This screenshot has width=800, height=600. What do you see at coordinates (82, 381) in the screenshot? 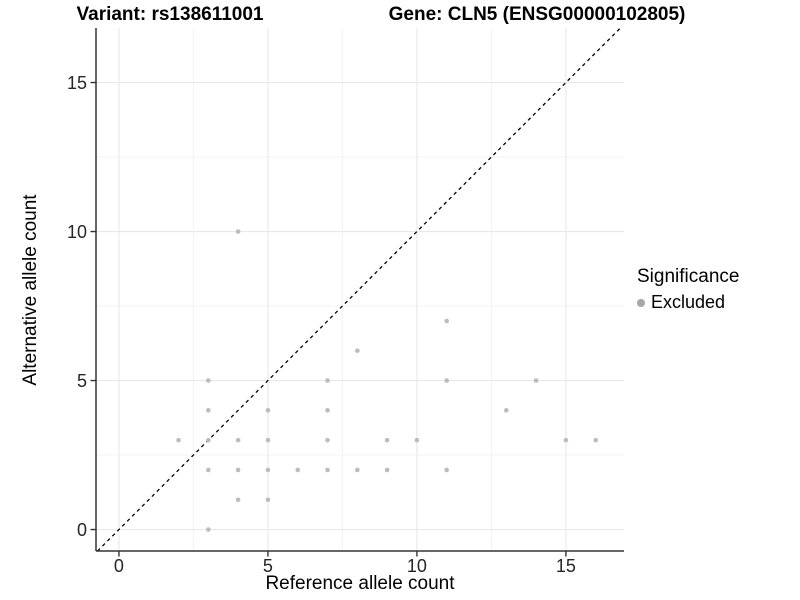
I see `y-tick-label: 5` at bounding box center [82, 381].